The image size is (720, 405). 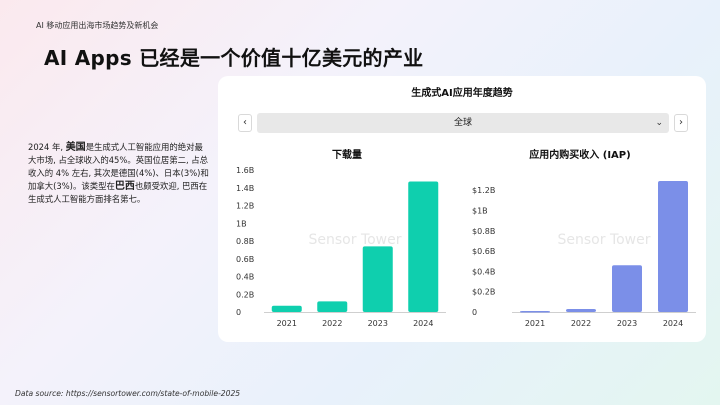 What do you see at coordinates (483, 292) in the screenshot?
I see `y-tick-label: $0.2B` at bounding box center [483, 292].